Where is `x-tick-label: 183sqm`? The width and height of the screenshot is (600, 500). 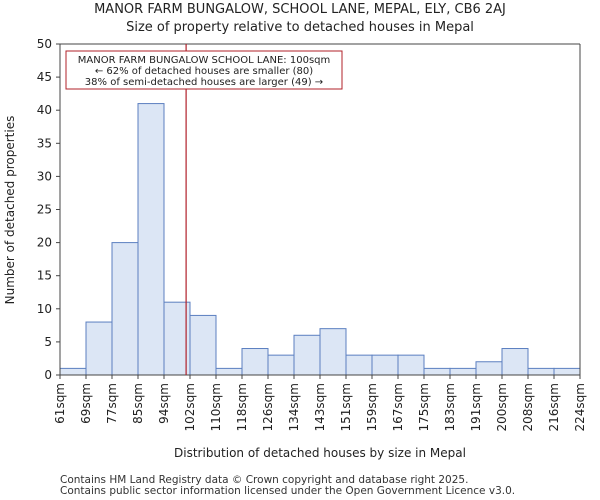
x-tick-label: 183sqm is located at coordinates (450, 407).